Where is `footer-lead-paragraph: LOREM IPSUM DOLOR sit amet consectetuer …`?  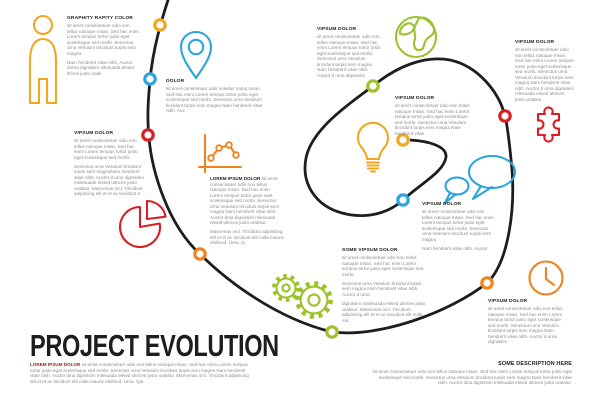 footer-lead-paragraph: LOREM IPSUM DOLOR sit amet consectetuer … is located at coordinates (139, 373).